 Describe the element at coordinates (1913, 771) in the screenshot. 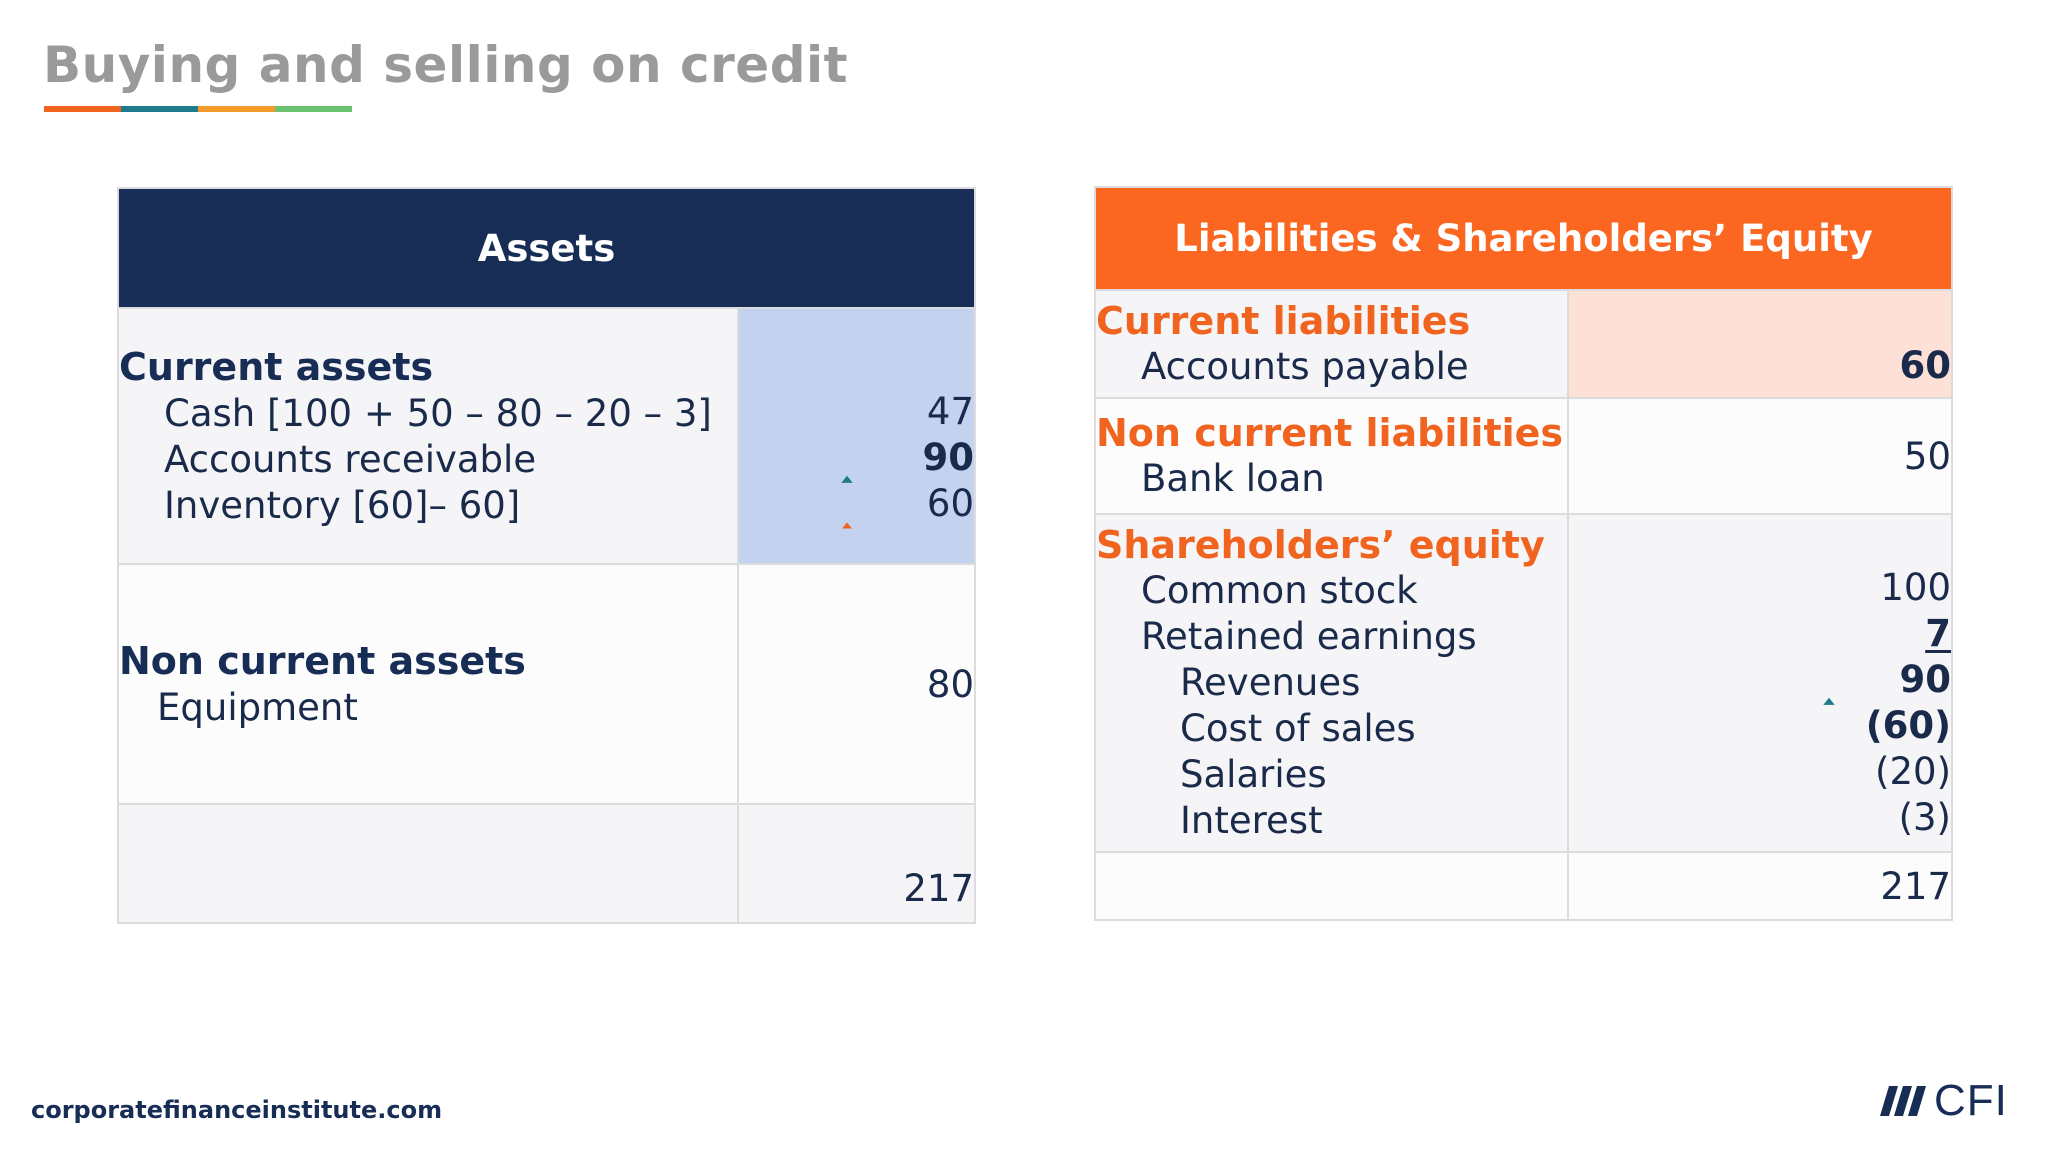

I see `salaries-value: (20)` at that location.